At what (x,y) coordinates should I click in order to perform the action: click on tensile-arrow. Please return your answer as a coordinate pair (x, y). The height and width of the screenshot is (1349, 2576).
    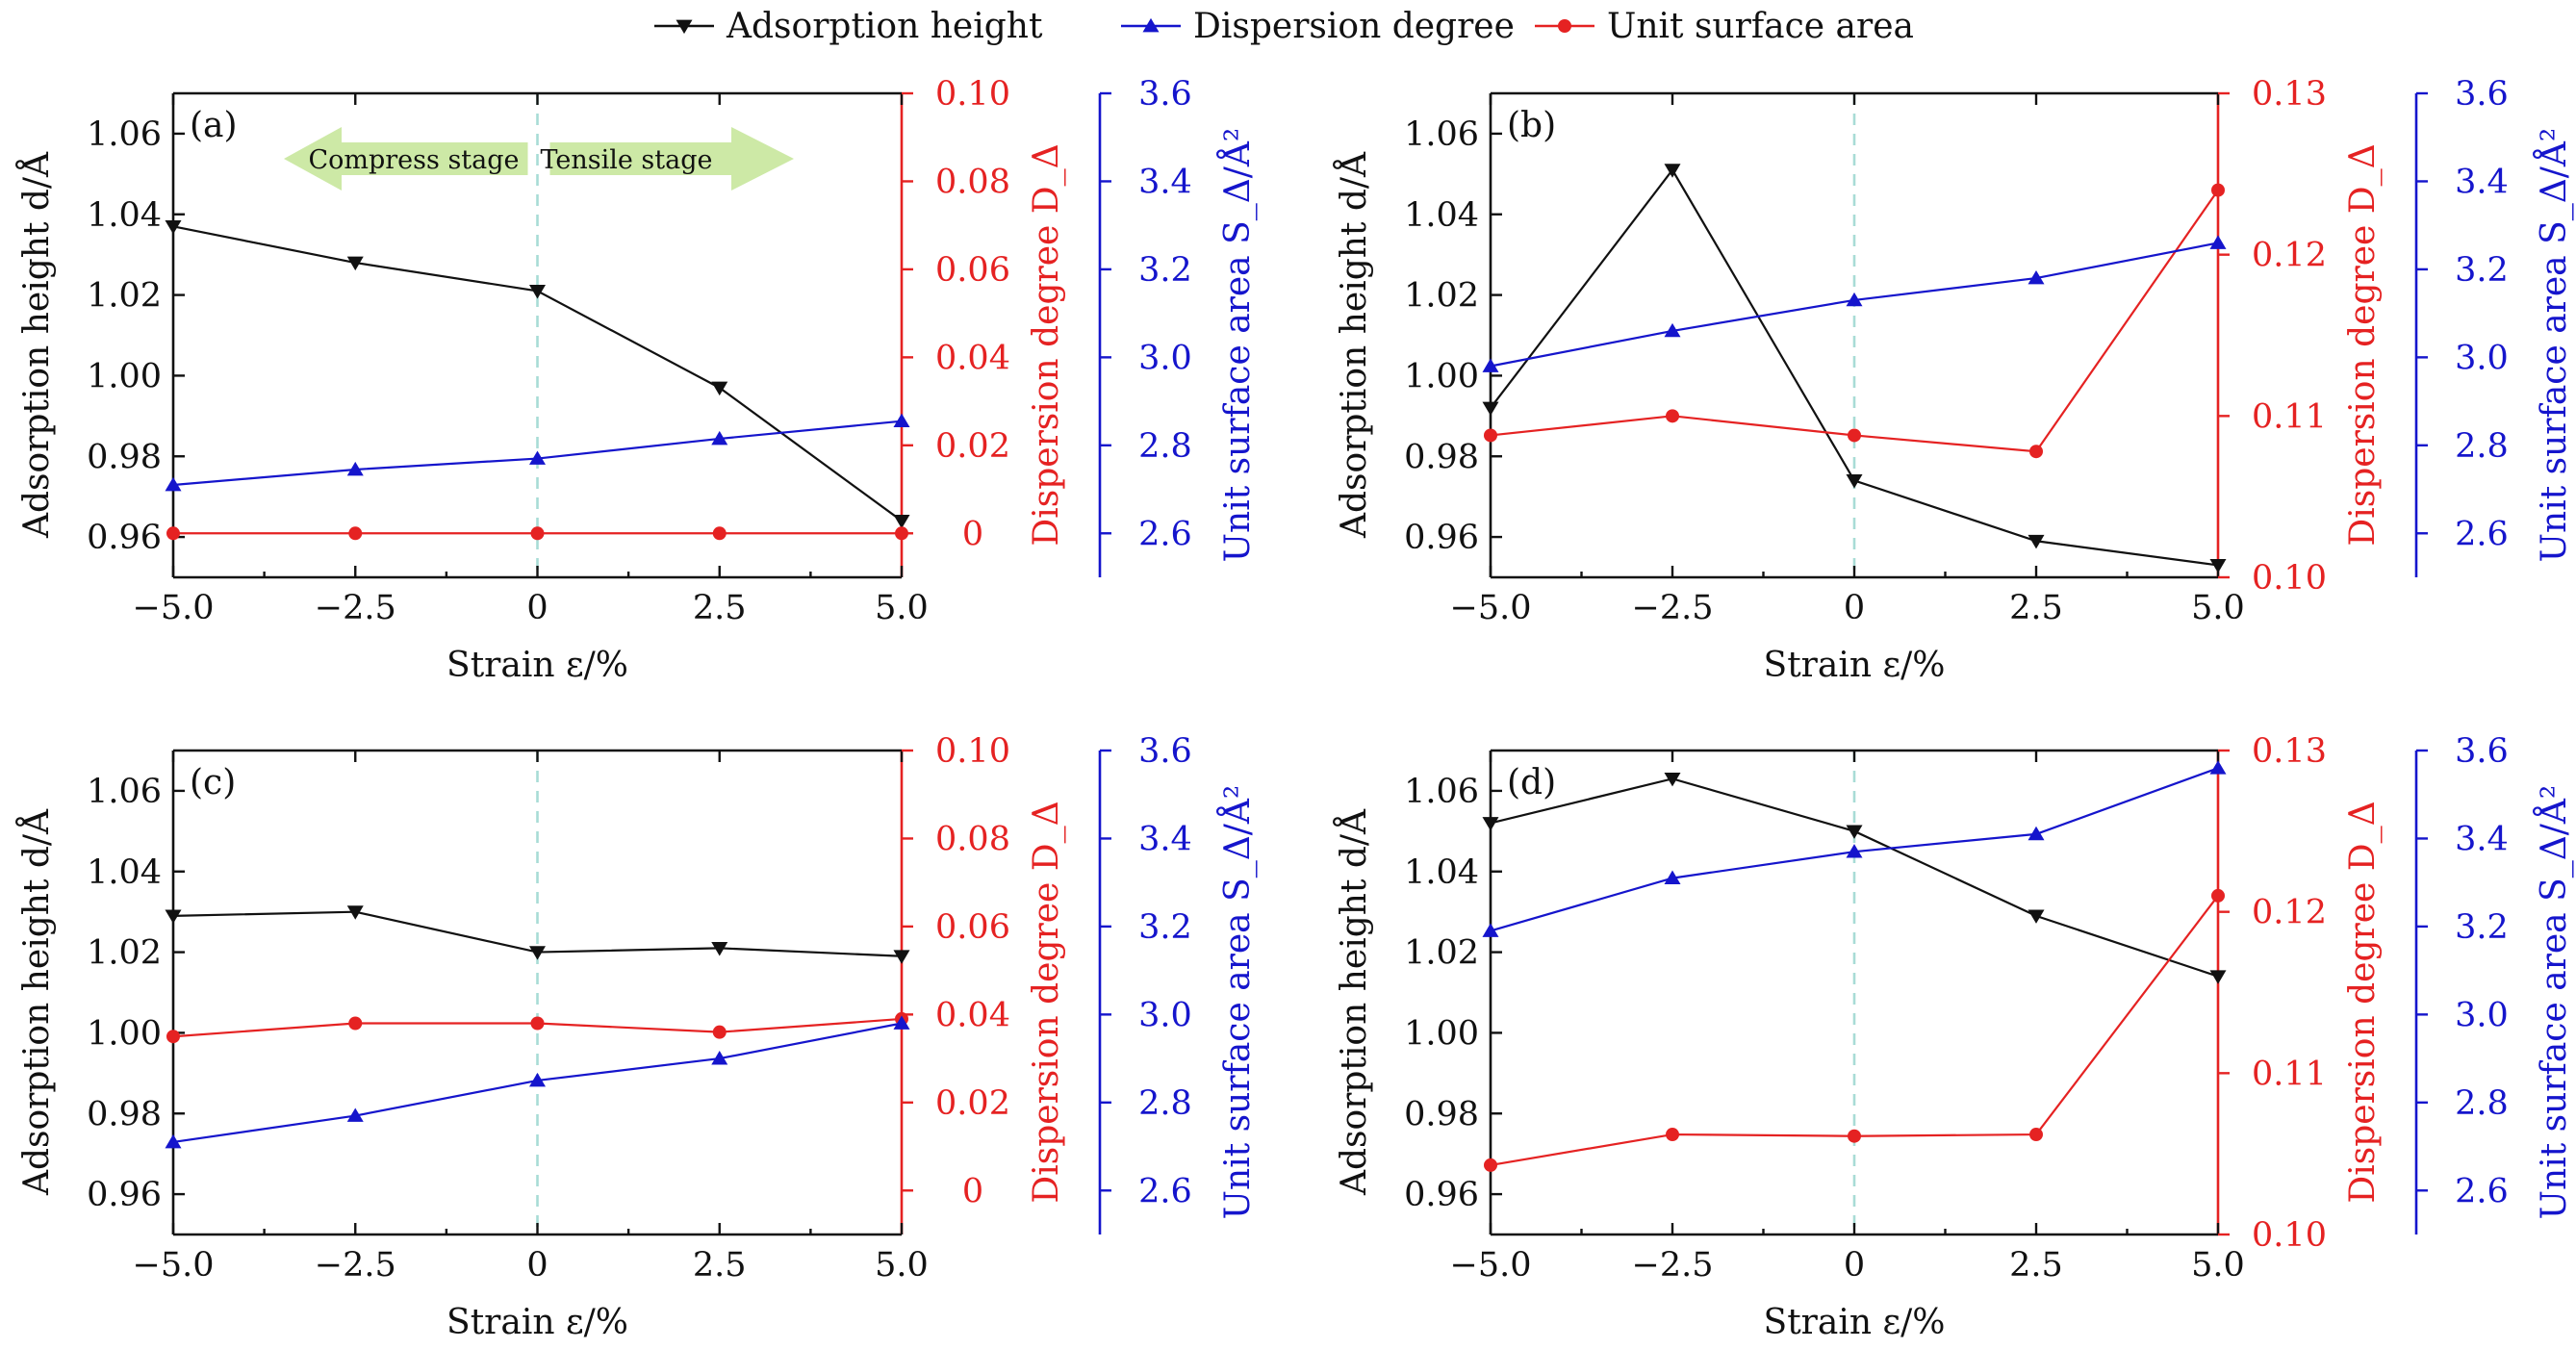
    Looking at the image, I should click on (671, 159).